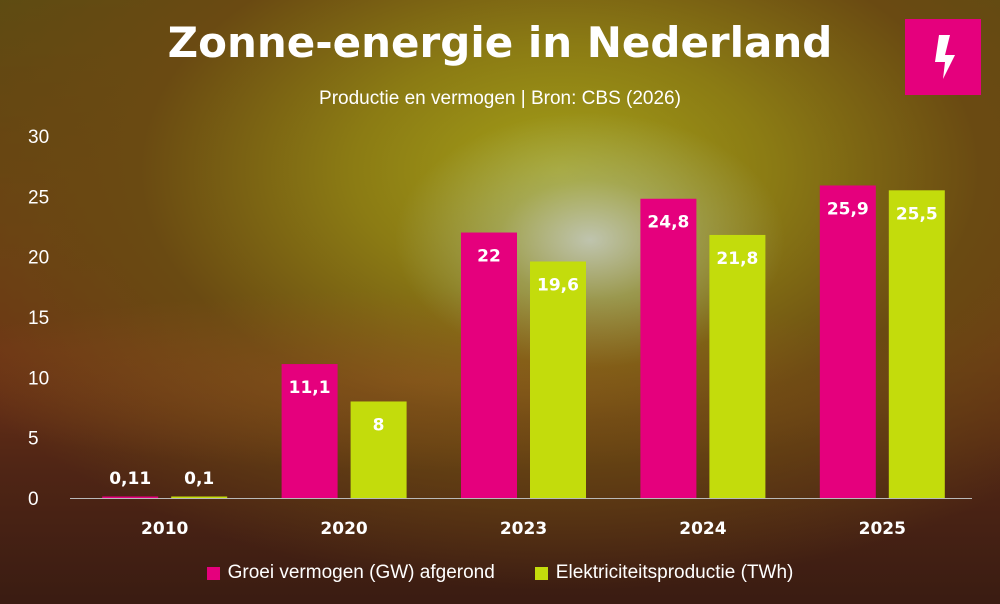 Image resolution: width=1000 pixels, height=604 pixels. What do you see at coordinates (38, 197) in the screenshot?
I see `y-tick-label: 25` at bounding box center [38, 197].